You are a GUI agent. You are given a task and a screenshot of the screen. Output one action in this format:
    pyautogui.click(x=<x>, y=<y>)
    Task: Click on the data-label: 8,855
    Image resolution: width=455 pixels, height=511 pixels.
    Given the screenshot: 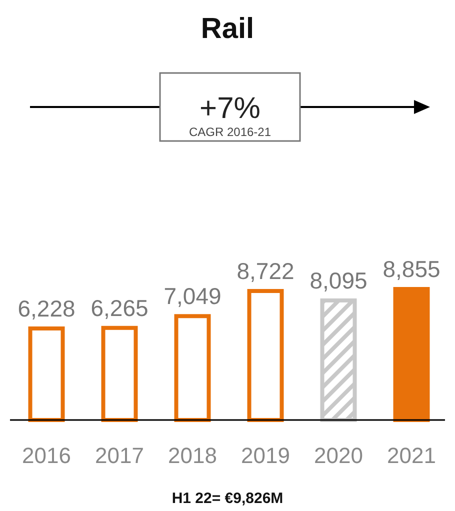 What is the action you would take?
    pyautogui.click(x=411, y=269)
    